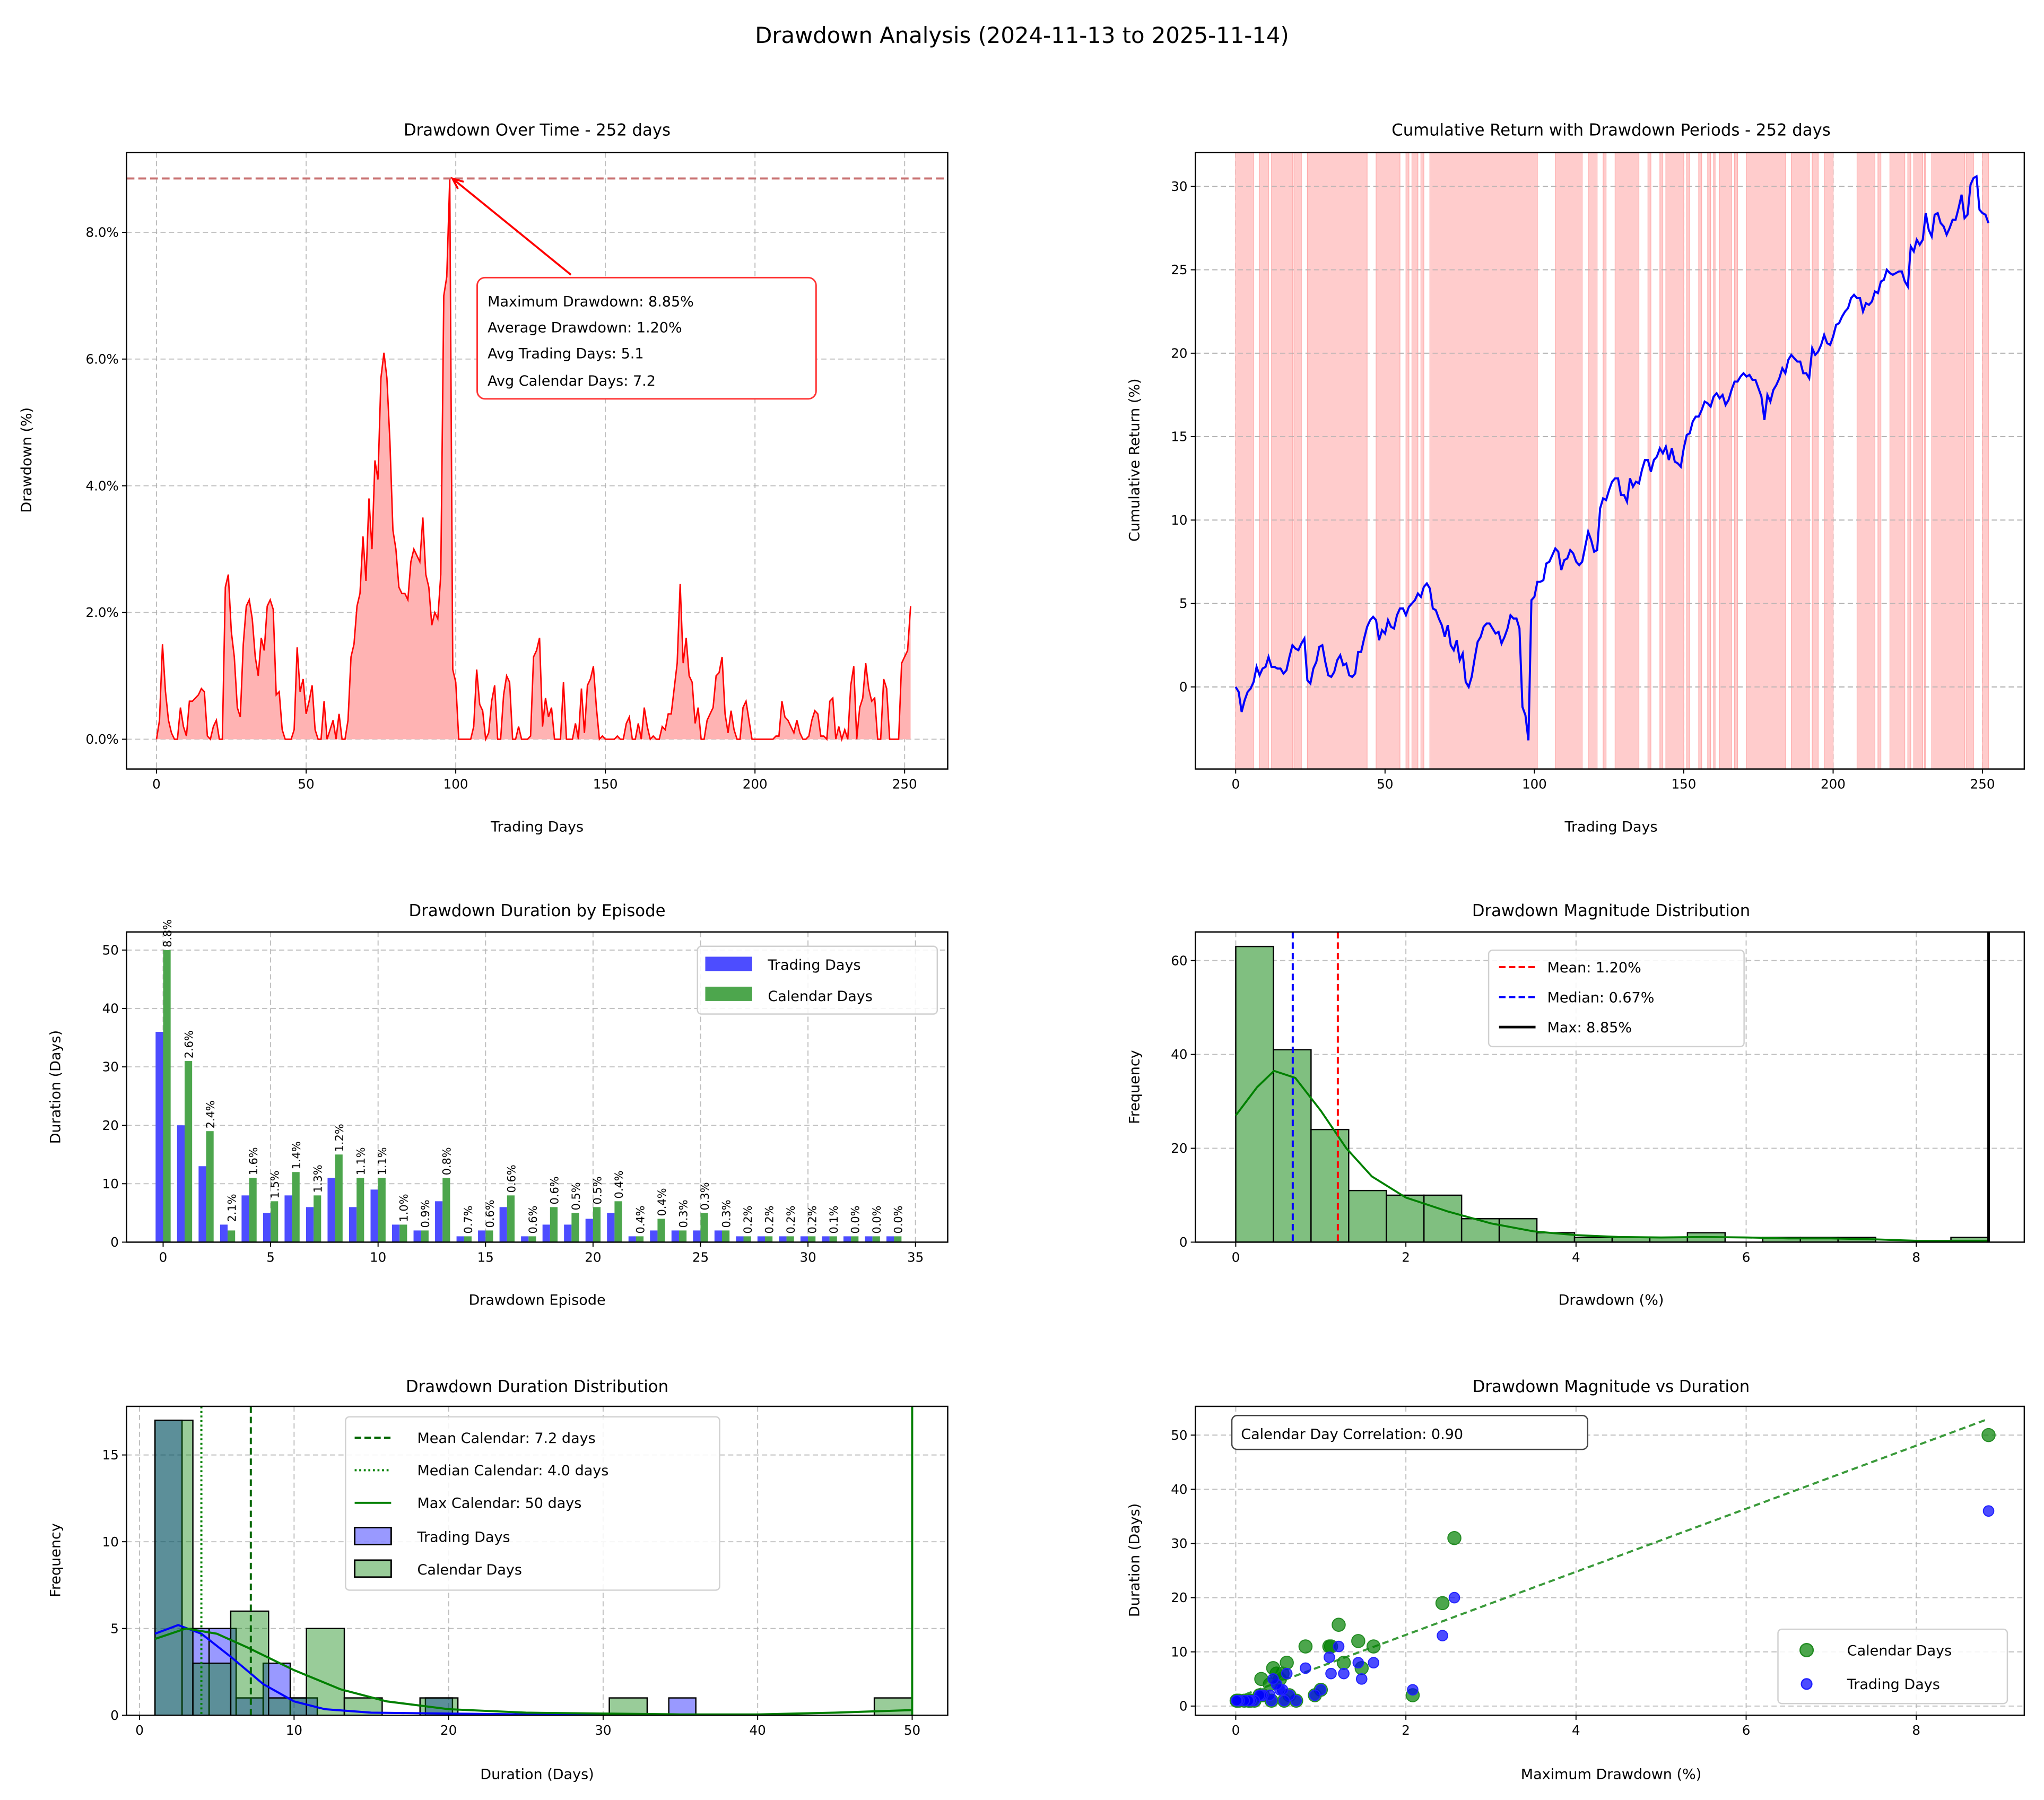 Image resolution: width=2044 pixels, height=1800 pixels. I want to click on correlation-label: Calendar Day Correlation: 0.90, so click(1352, 1434).